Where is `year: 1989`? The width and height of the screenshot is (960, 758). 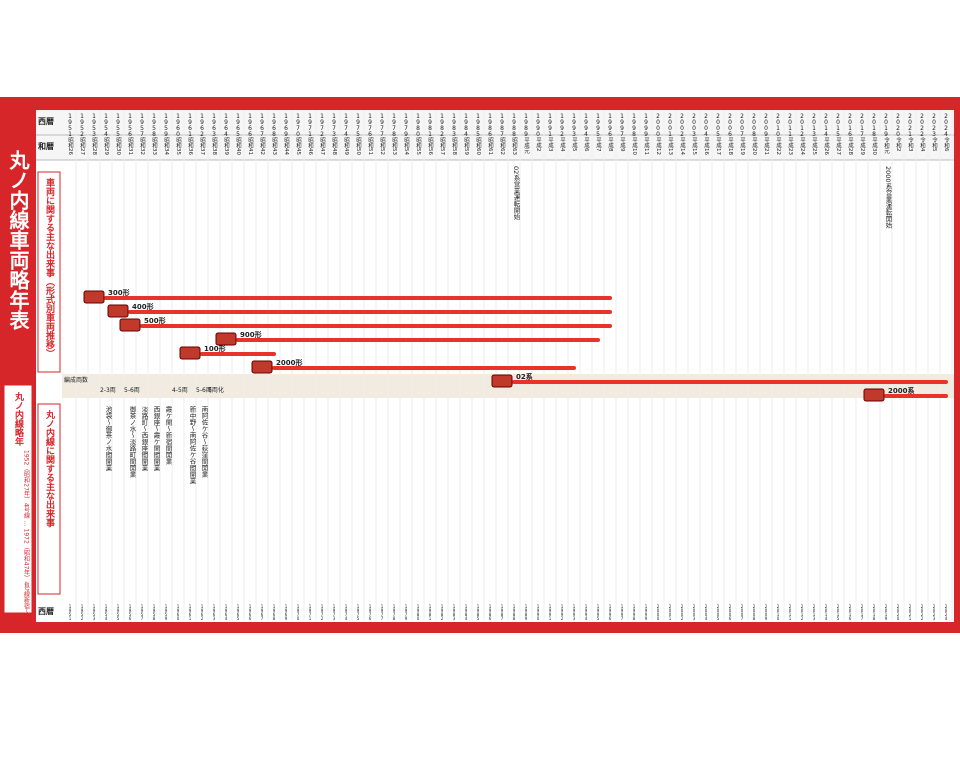 year: 1989 is located at coordinates (526, 125).